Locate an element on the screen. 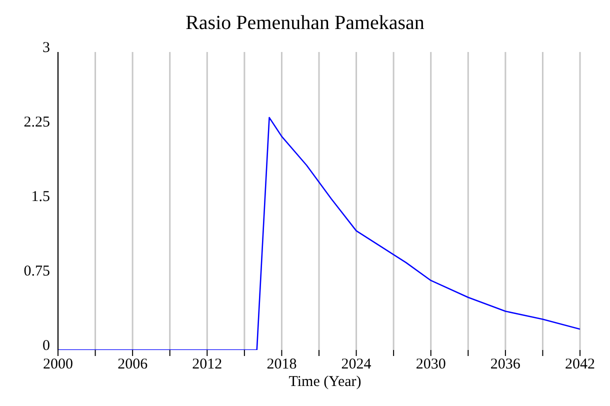 This screenshot has height=406, width=610. chart-title: Rasio Pemenuhan Pamekasan is located at coordinates (305, 23).